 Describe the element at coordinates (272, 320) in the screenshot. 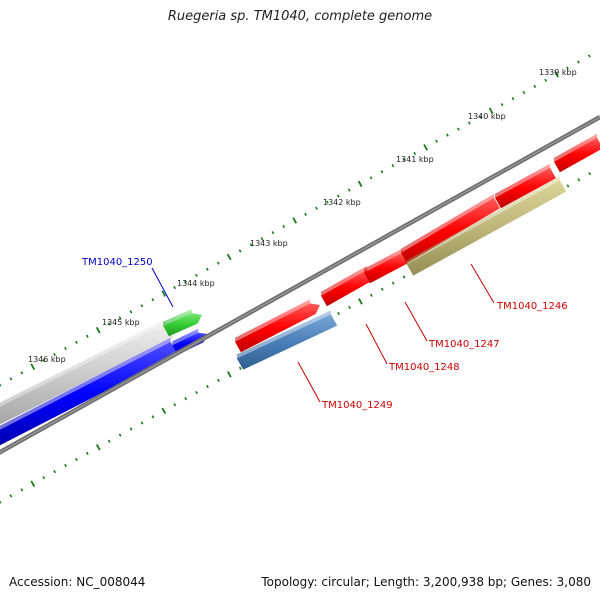

I see `feature-red-1-top` at that location.